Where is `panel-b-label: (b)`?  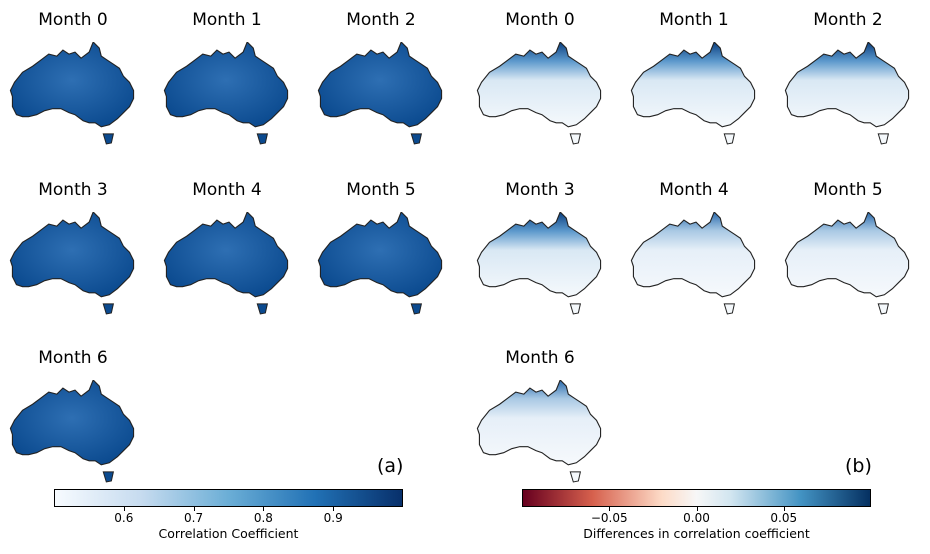 panel-b-label: (b) is located at coordinates (858, 466).